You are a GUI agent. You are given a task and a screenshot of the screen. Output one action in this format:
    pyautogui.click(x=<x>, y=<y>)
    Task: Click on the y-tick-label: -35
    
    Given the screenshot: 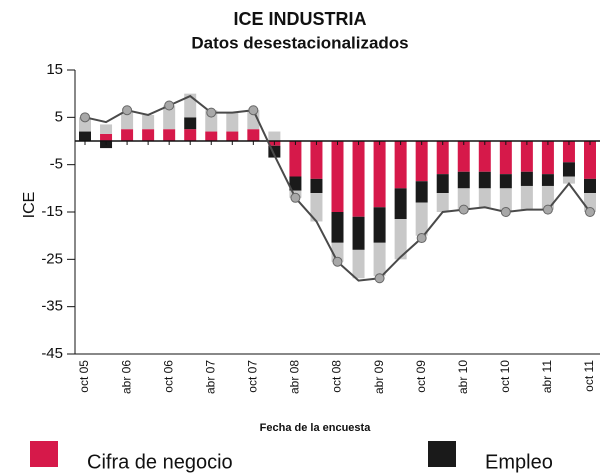 What is the action you would take?
    pyautogui.click(x=52, y=306)
    